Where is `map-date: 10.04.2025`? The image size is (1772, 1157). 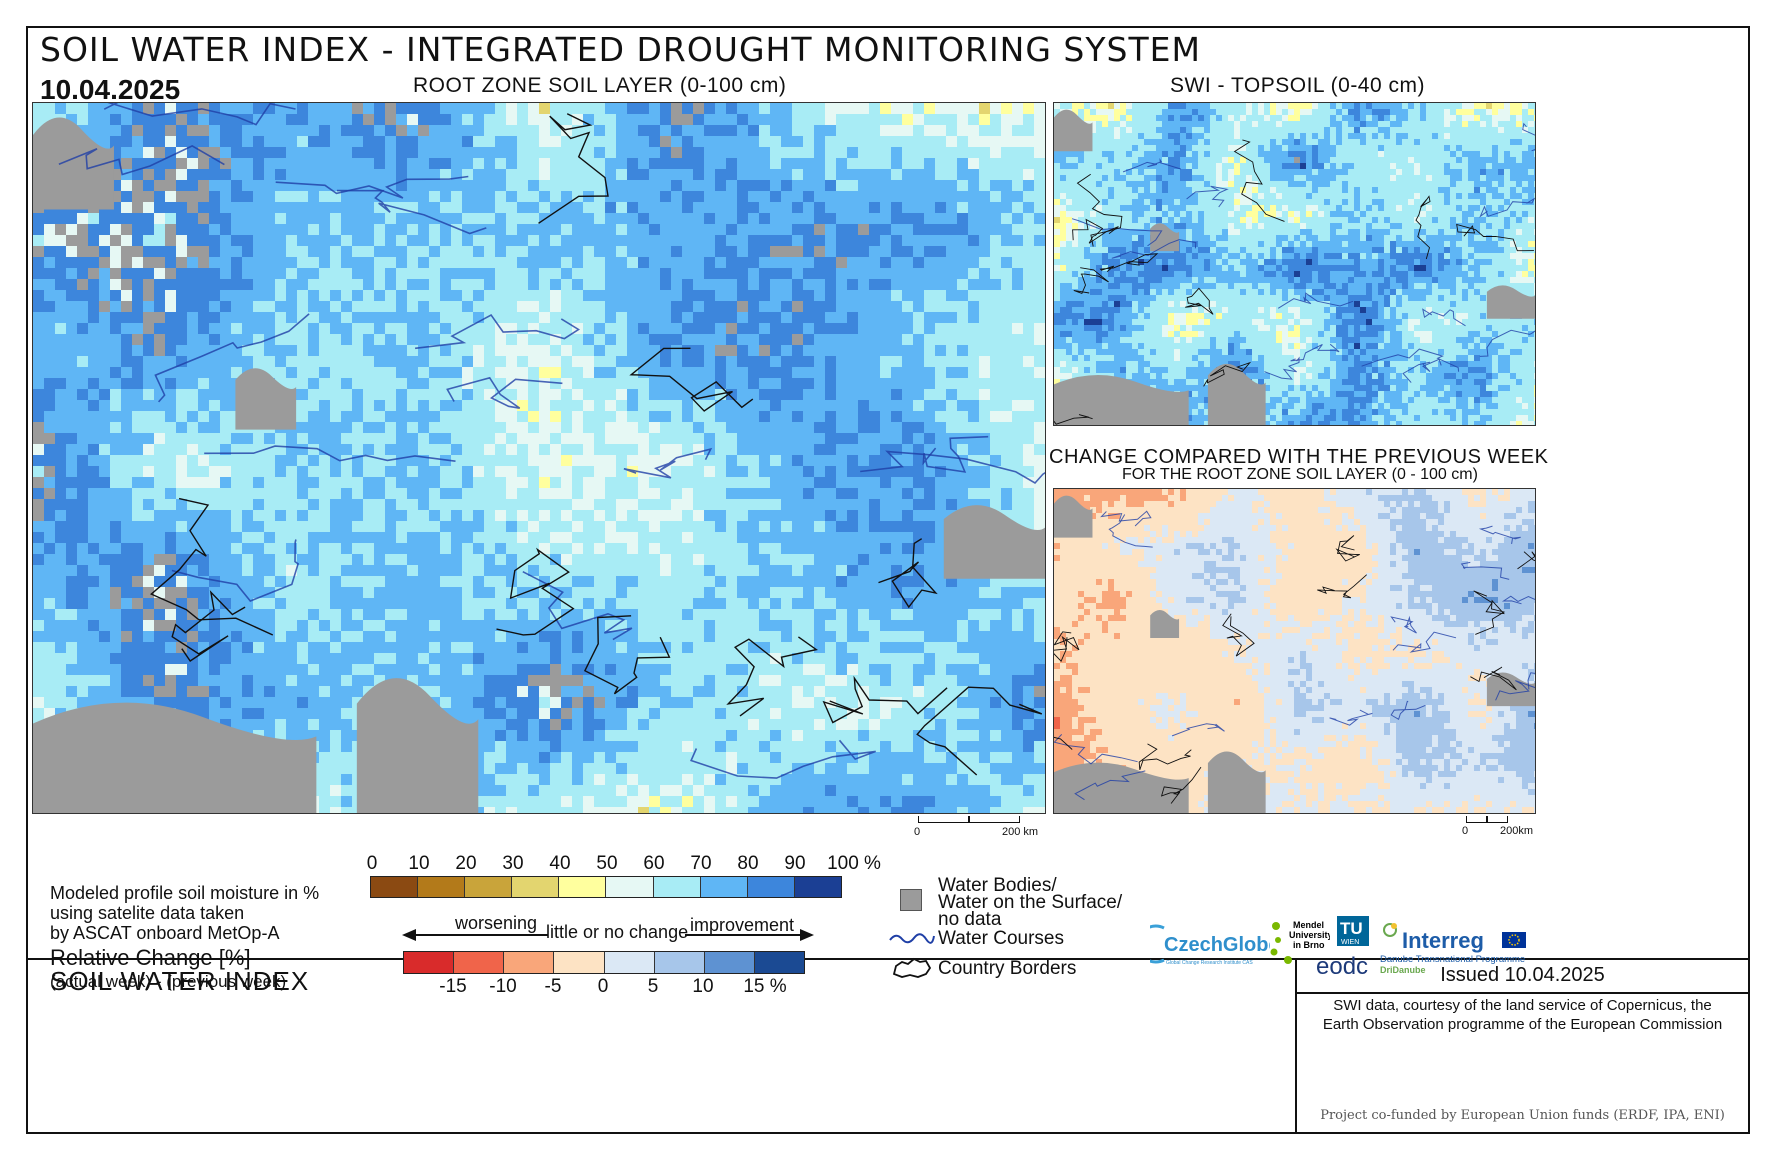
map-date: 10.04.2025 is located at coordinates (110, 89).